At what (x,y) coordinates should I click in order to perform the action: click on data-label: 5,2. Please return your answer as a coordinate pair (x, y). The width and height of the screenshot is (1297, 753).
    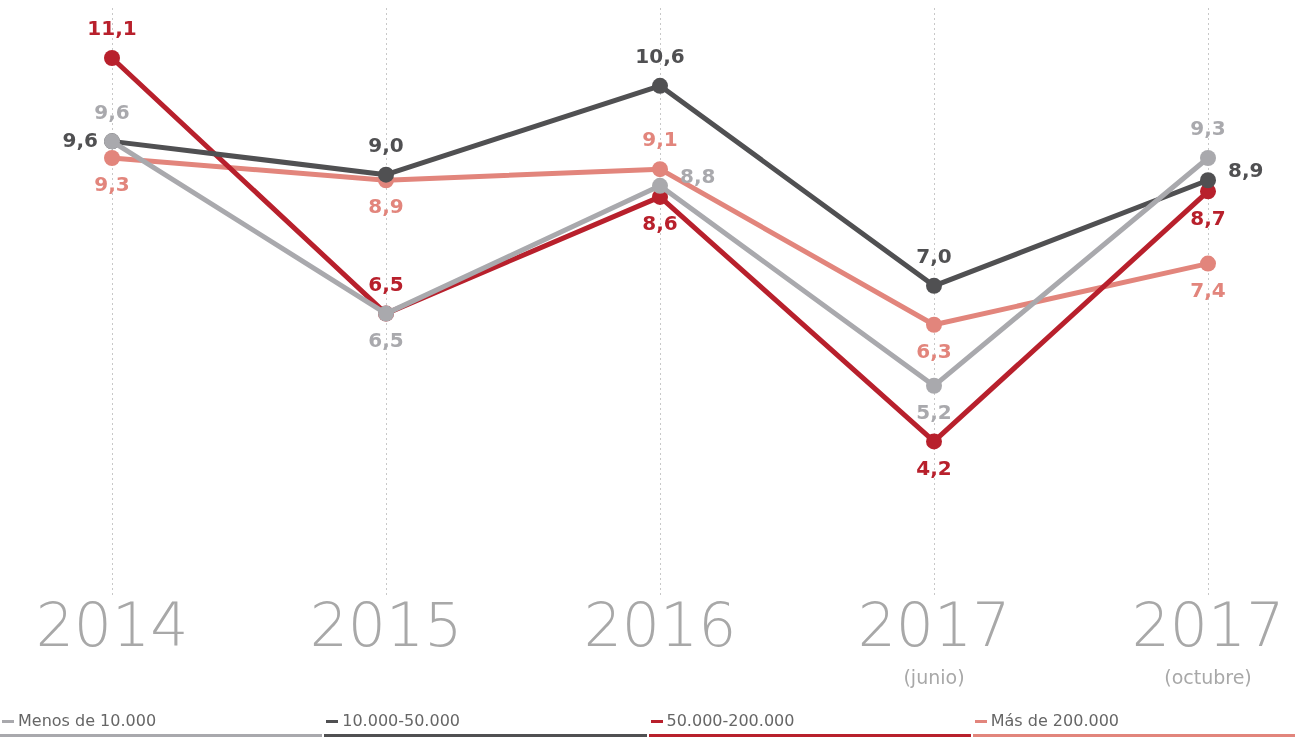
    Looking at the image, I should click on (934, 412).